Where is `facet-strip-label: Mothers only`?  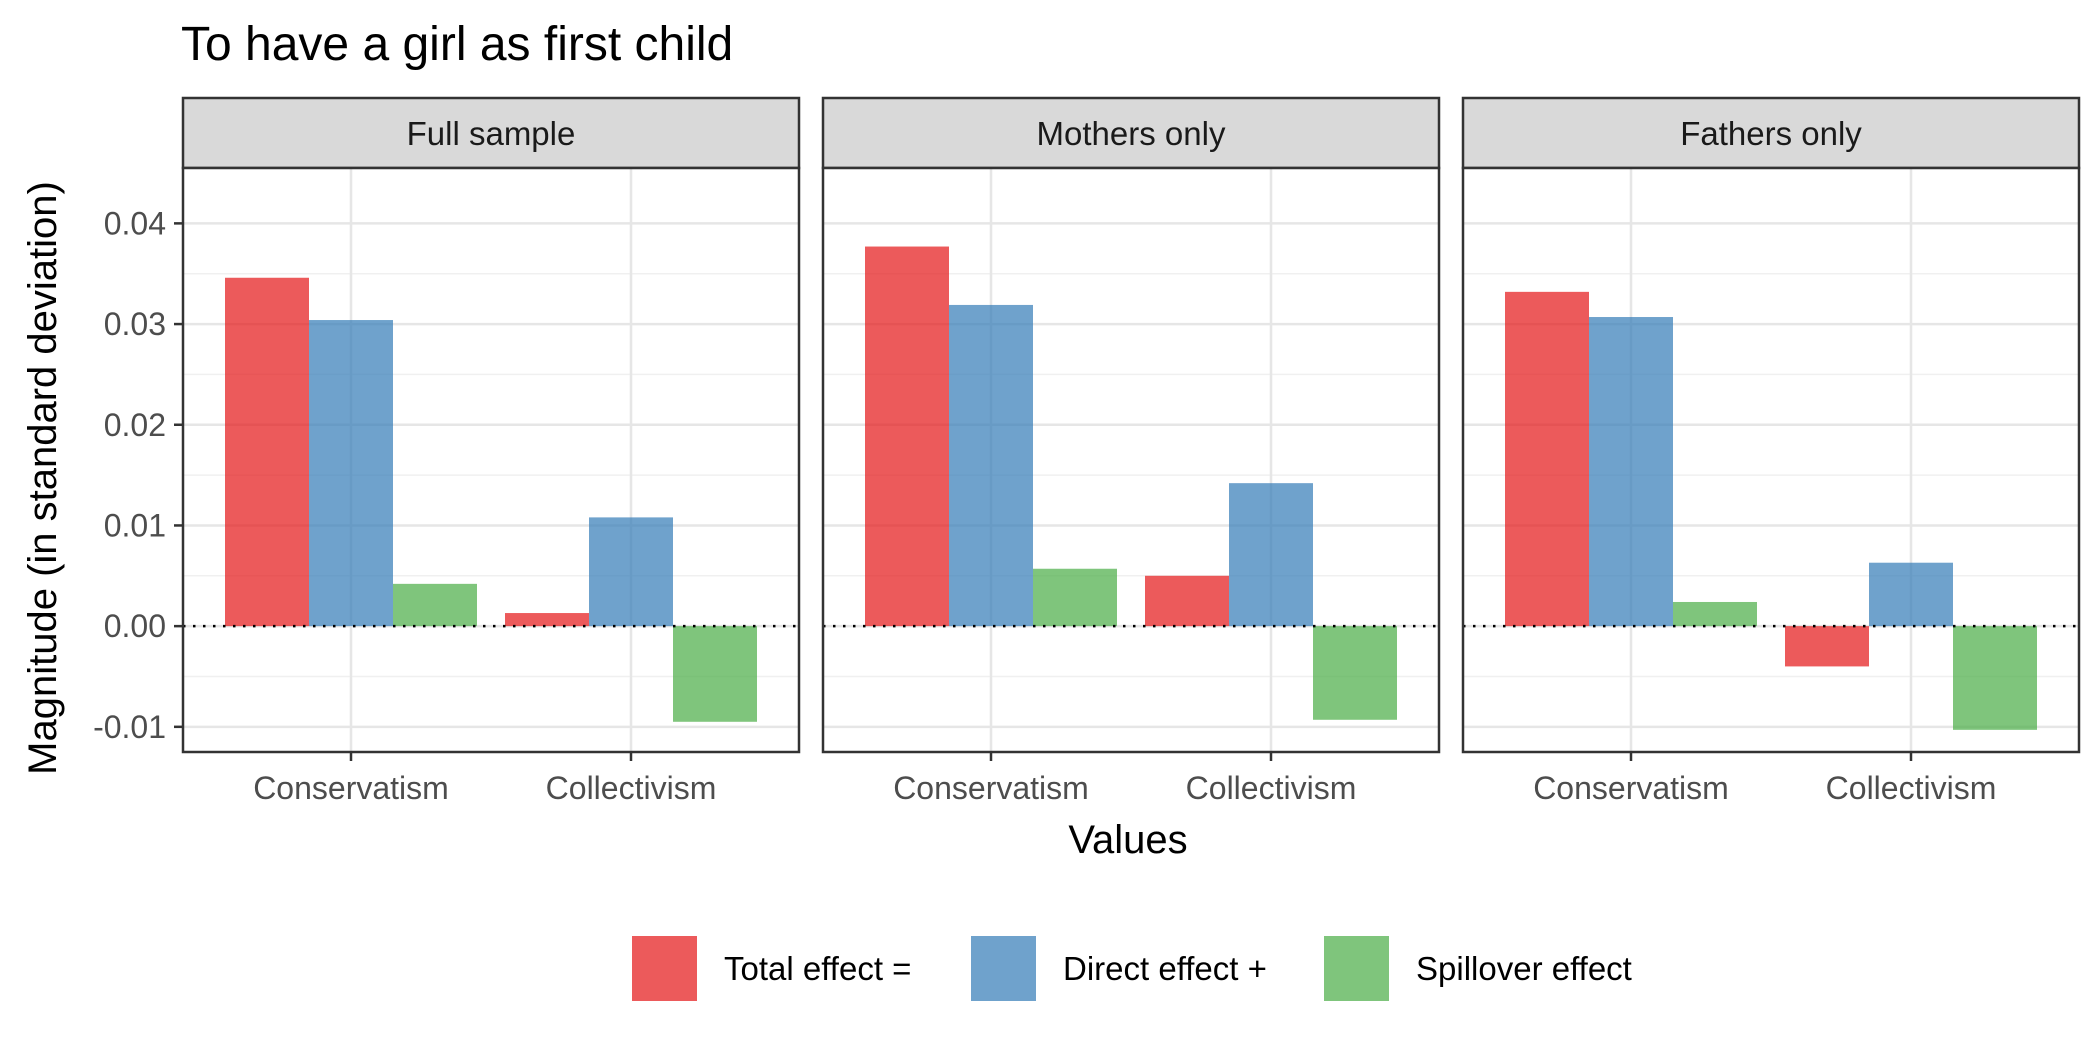 facet-strip-label: Mothers only is located at coordinates (1131, 133).